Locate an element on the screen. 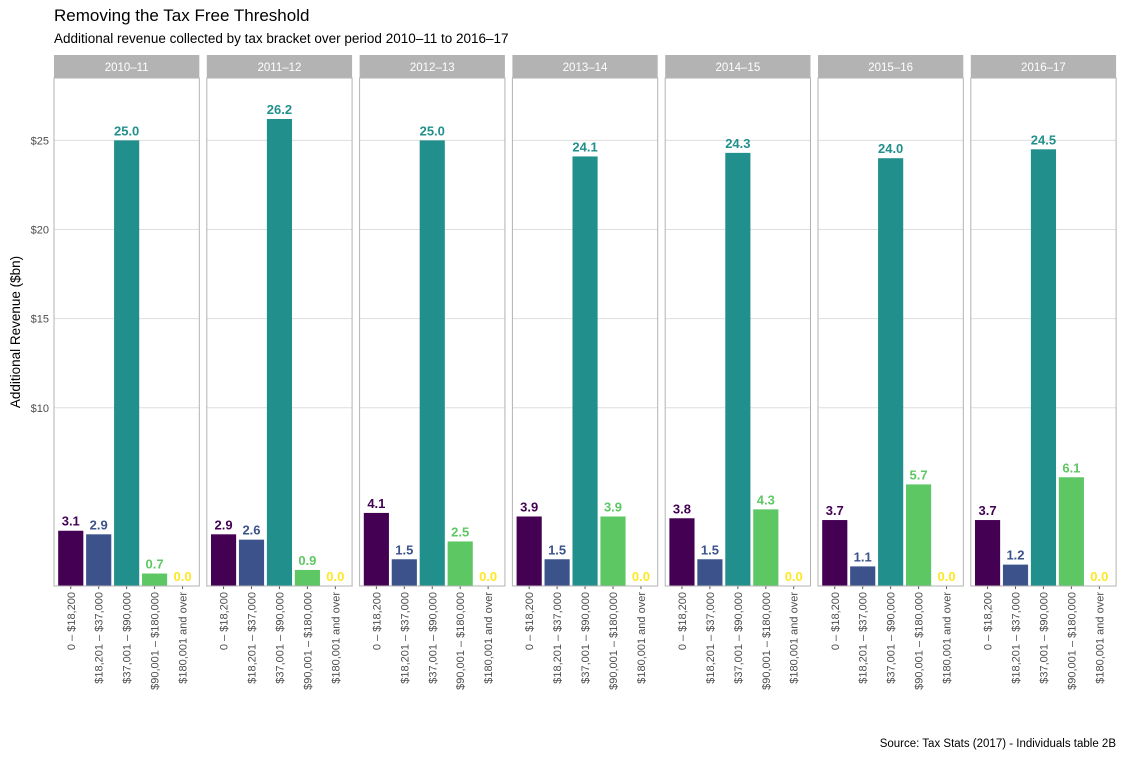 This screenshot has height=759, width=1124. y-axis-title: Additional Revenue ($bn) is located at coordinates (15, 332).